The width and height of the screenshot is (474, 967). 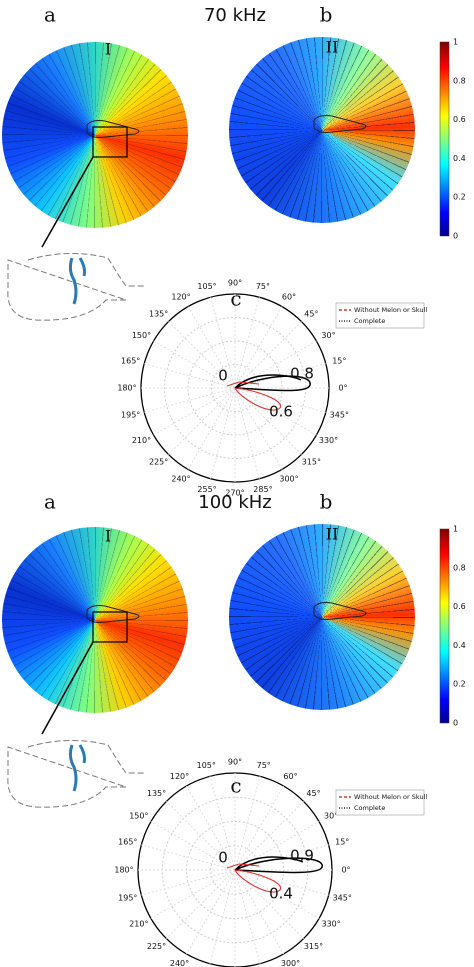 What do you see at coordinates (110, 627) in the screenshot?
I see `zoom-box` at bounding box center [110, 627].